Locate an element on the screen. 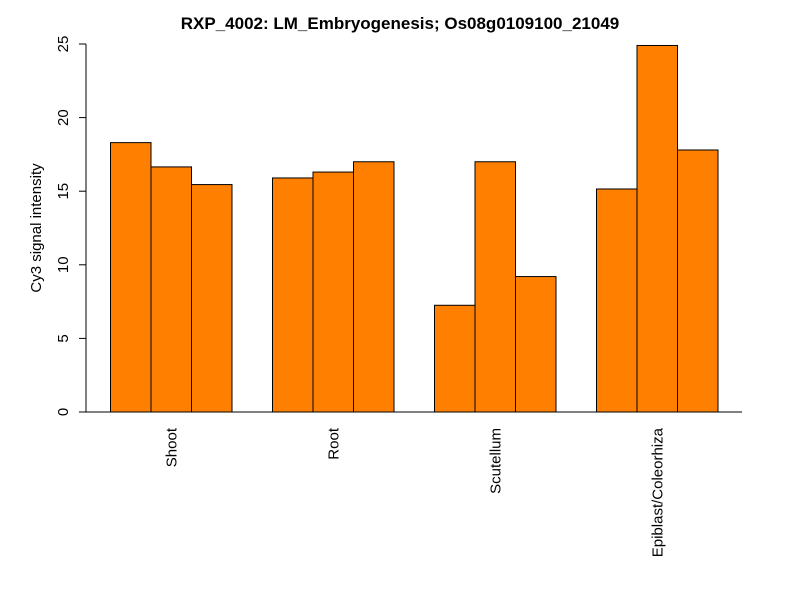 The width and height of the screenshot is (800, 600). x-tick-label: Root is located at coordinates (333, 443).